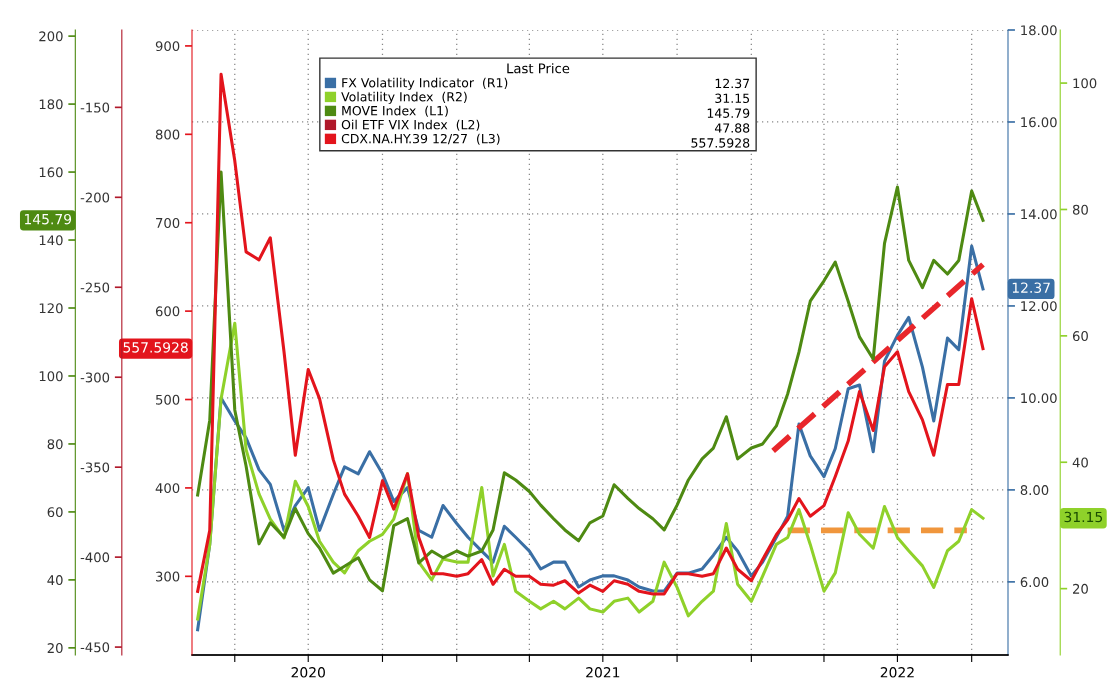  What do you see at coordinates (95, 287) in the screenshot?
I see `y2-tick-label: -250` at bounding box center [95, 287].